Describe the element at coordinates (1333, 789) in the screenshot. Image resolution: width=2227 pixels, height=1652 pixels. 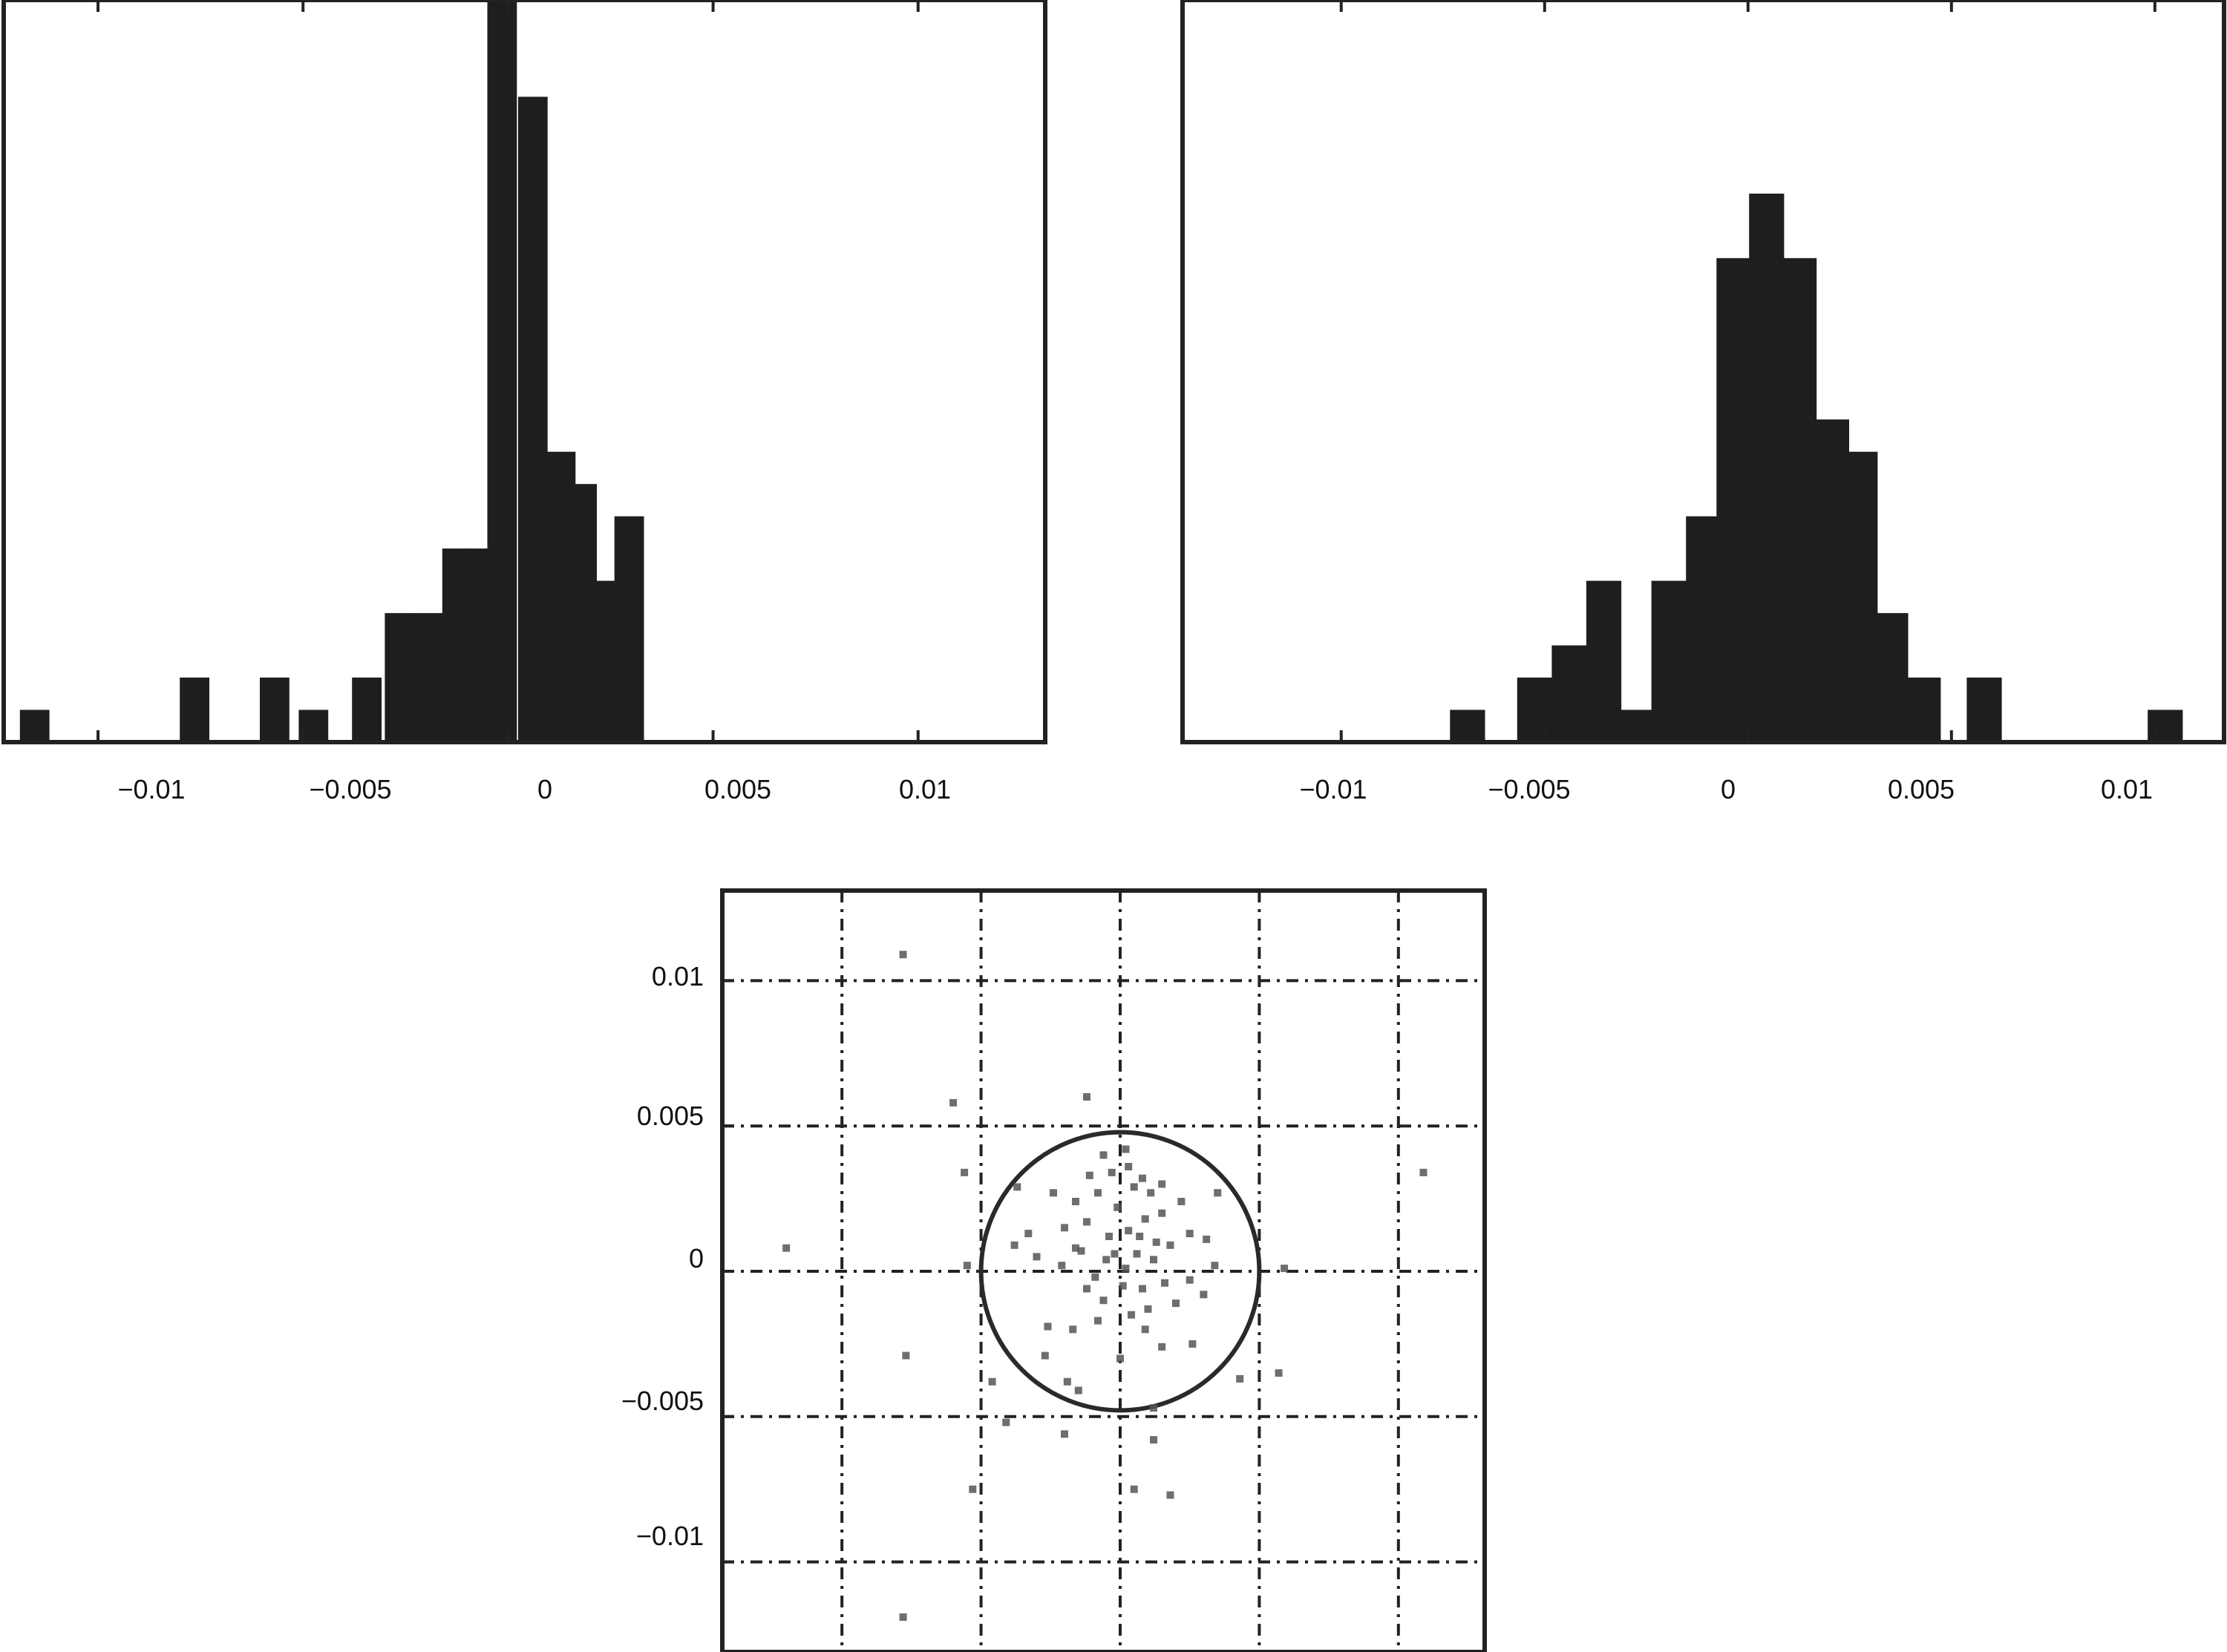
I see `histogram-right-xtick-label: −0.01` at that location.